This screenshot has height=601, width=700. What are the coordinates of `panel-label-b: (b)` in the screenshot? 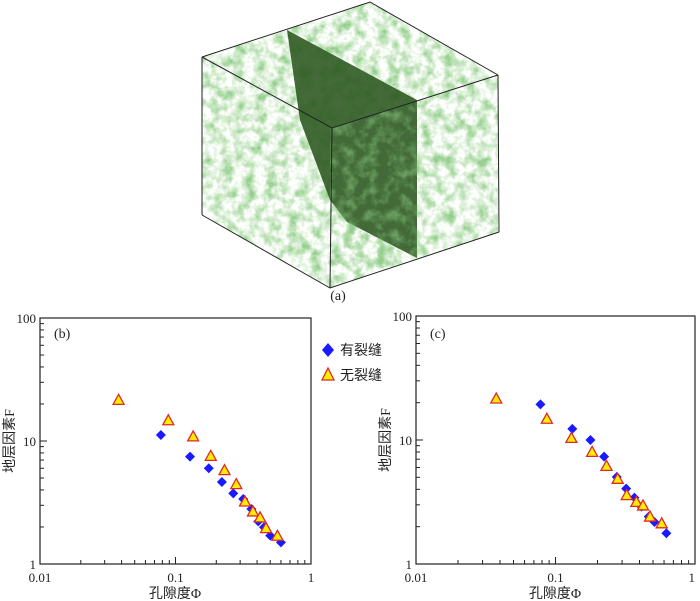 It's located at (62, 334).